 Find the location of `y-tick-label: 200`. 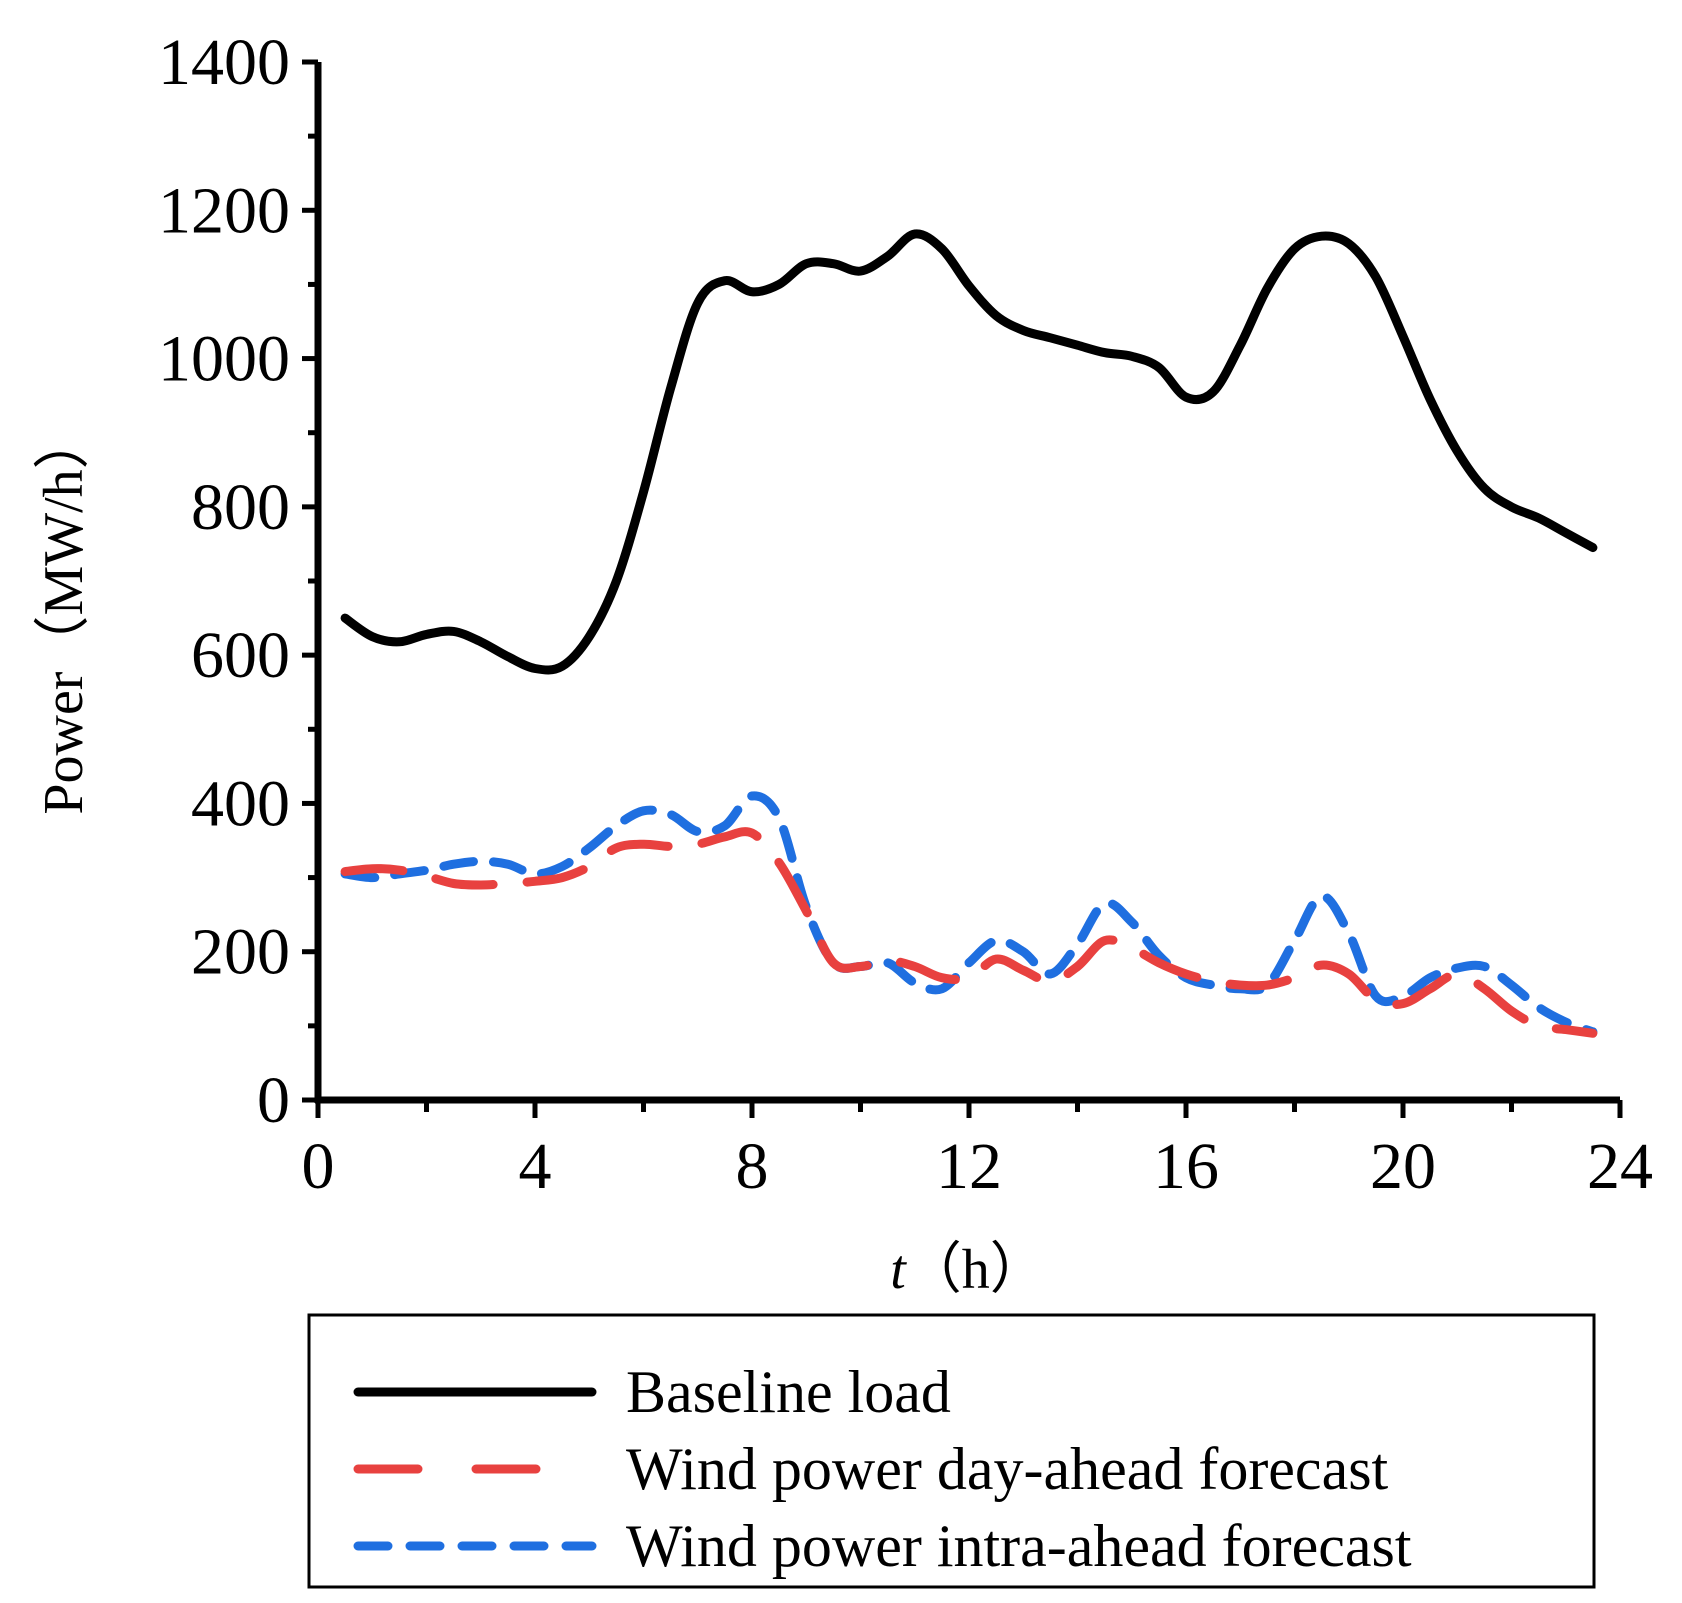

y-tick-label: 200 is located at coordinates (240, 952).